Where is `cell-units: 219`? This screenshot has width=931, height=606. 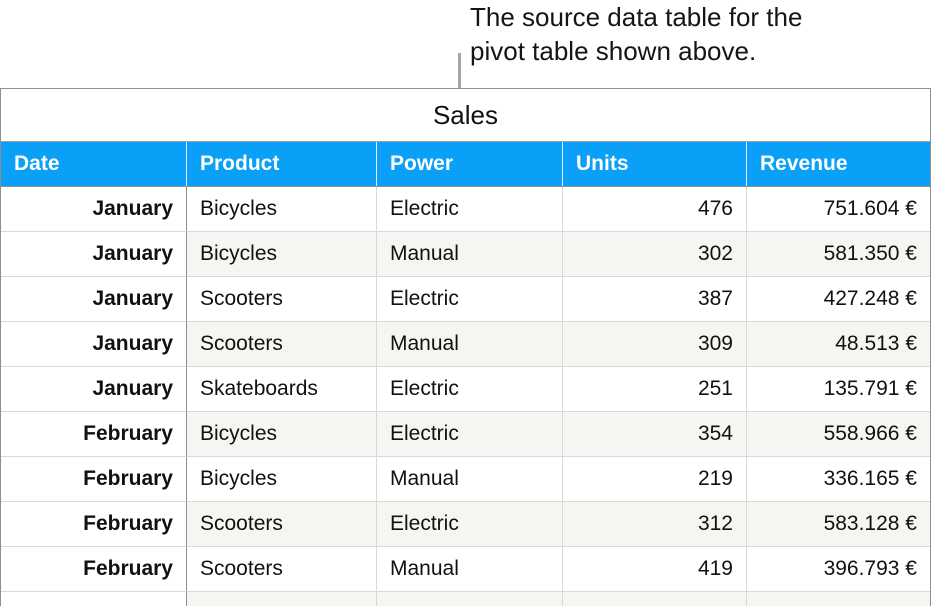 cell-units: 219 is located at coordinates (655, 479).